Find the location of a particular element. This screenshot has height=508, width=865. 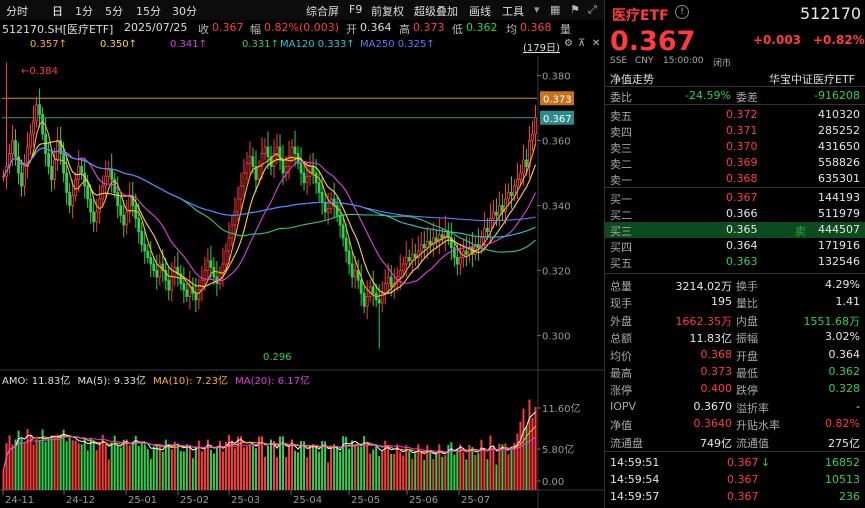

collapse-icon: ⊼ is located at coordinates (582, 43).